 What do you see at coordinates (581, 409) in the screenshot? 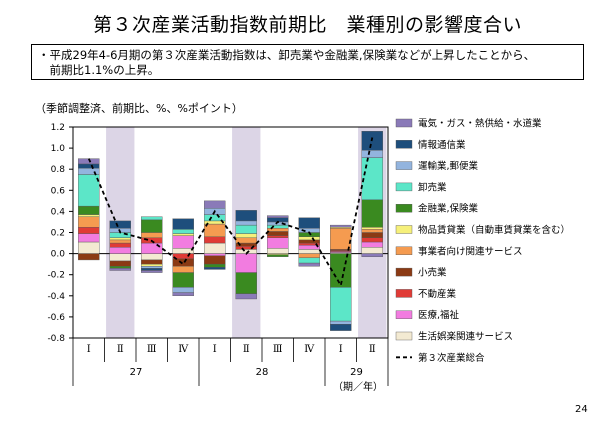
I see `page-number: 24` at bounding box center [581, 409].